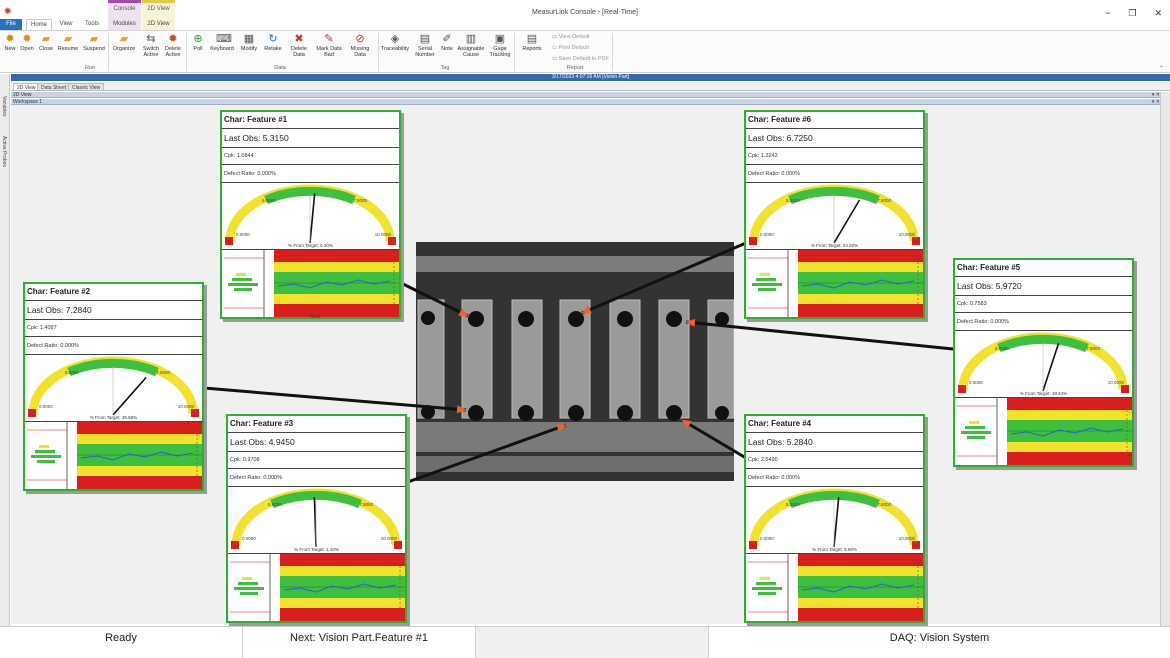 The width and height of the screenshot is (1170, 658). Describe the element at coordinates (315, 317) in the screenshot. I see `next-label: Next` at that location.